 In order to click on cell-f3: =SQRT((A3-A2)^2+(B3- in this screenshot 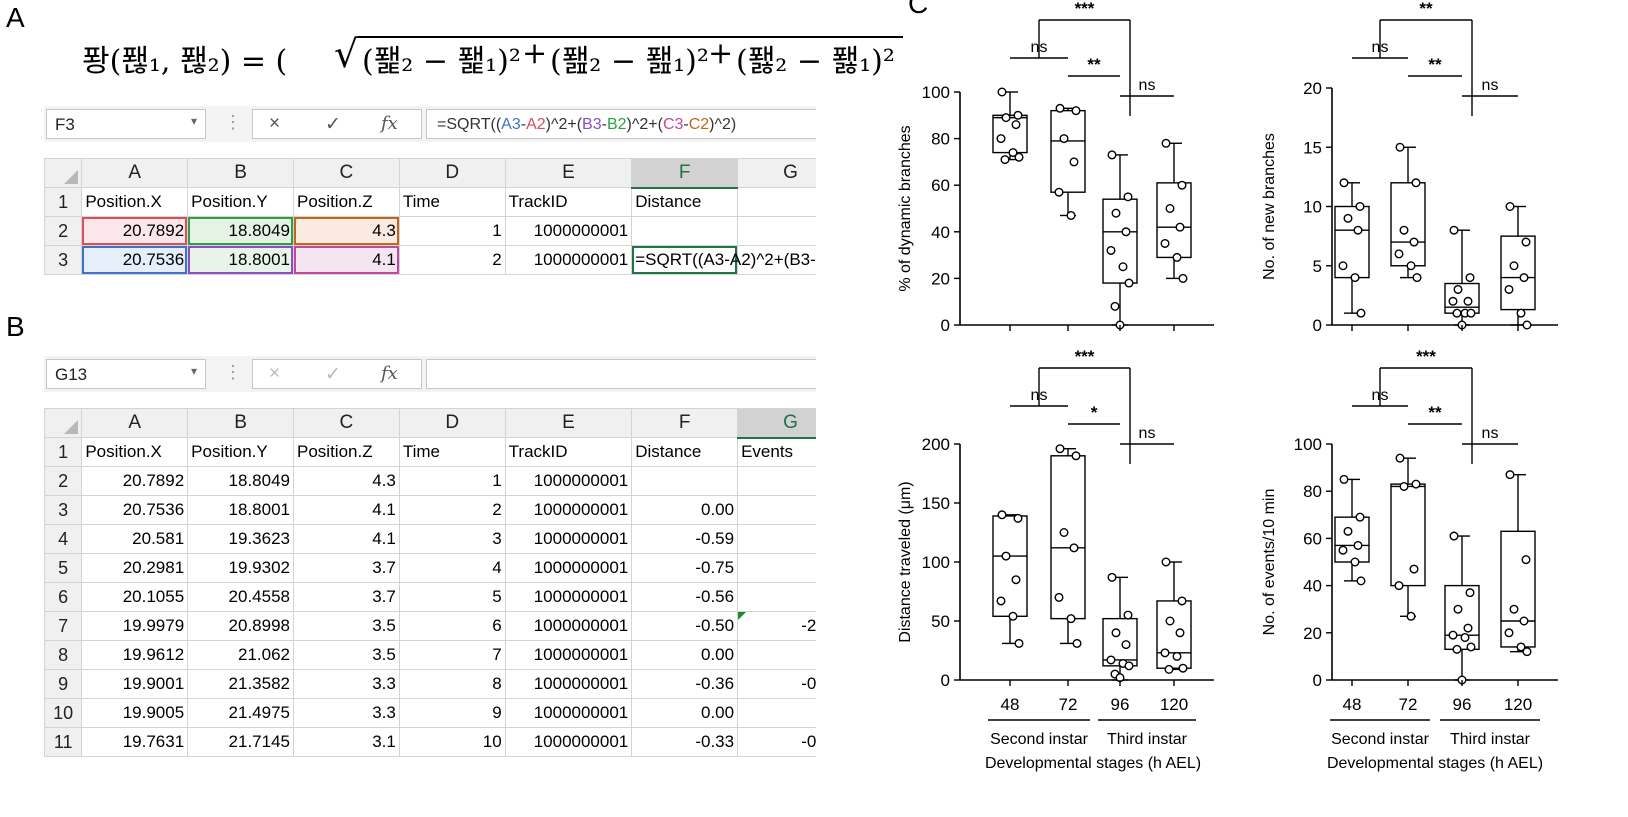, I will do `click(723, 260)`.